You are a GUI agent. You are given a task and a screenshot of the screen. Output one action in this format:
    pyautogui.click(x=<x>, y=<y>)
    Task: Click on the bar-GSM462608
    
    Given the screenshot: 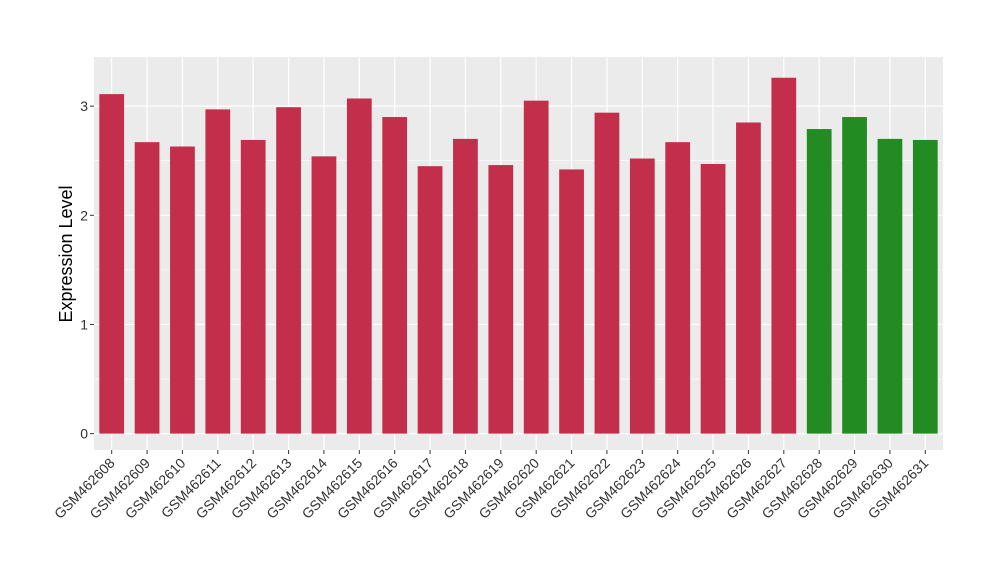 What is the action you would take?
    pyautogui.click(x=112, y=264)
    